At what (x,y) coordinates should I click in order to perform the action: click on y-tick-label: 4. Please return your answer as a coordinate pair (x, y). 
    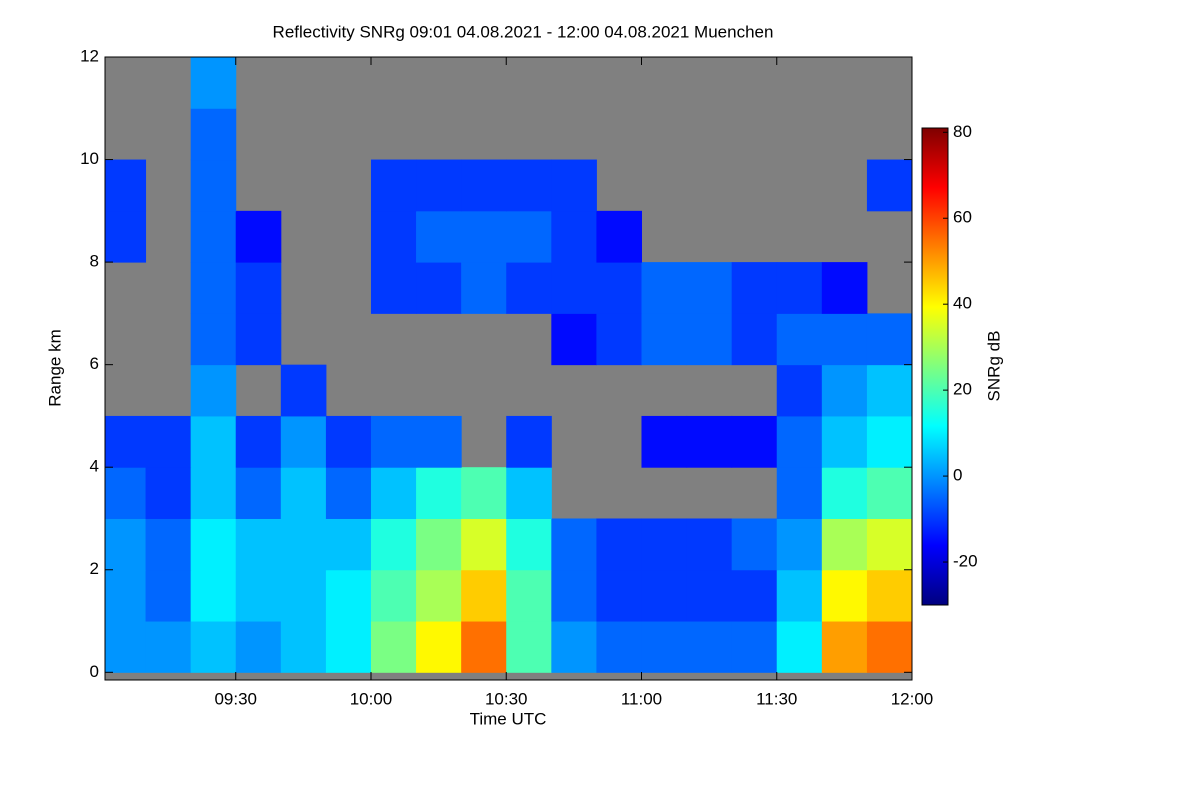
    Looking at the image, I should click on (94, 466).